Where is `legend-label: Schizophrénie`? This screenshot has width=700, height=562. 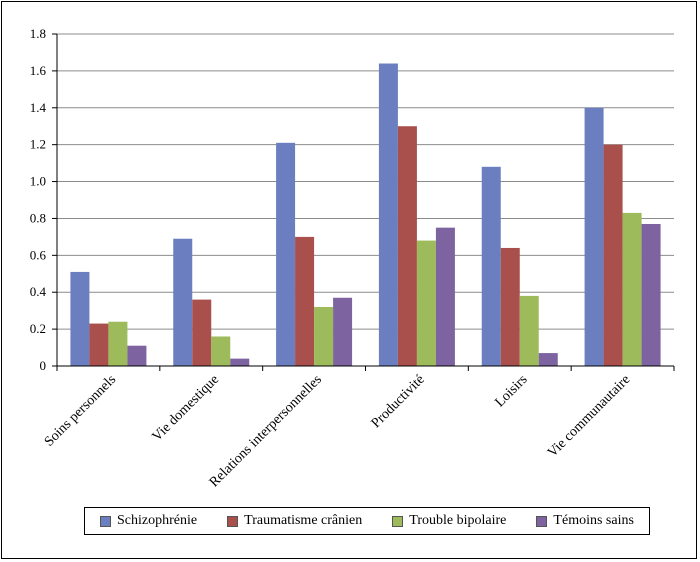
legend-label: Schizophrénie is located at coordinates (157, 520).